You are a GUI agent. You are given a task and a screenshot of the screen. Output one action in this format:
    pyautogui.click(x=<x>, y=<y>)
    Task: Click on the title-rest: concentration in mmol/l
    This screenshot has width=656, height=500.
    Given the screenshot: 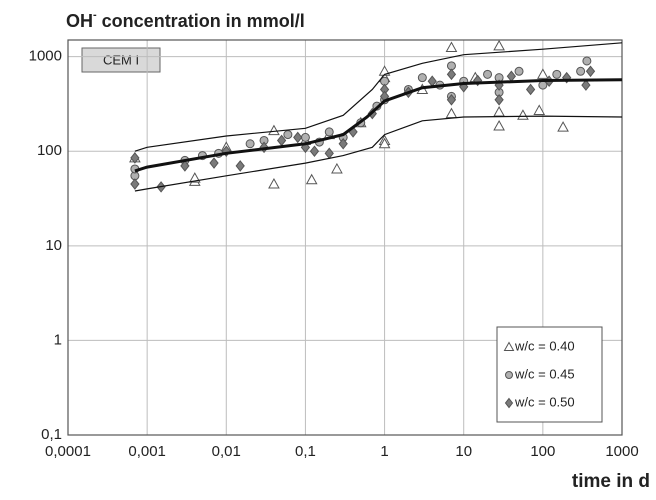 What is the action you would take?
    pyautogui.click(x=203, y=21)
    